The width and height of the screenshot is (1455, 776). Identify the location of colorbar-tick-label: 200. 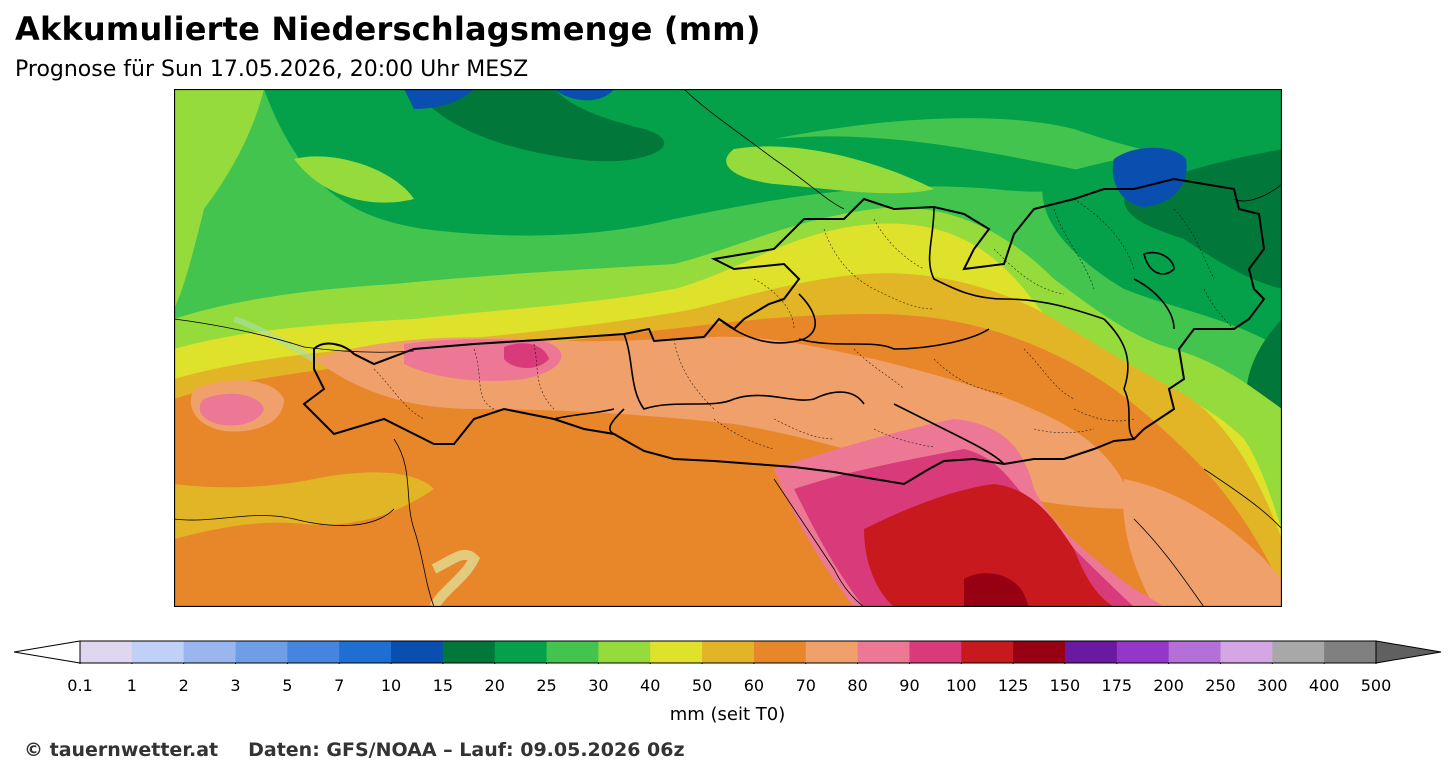
(1168, 685).